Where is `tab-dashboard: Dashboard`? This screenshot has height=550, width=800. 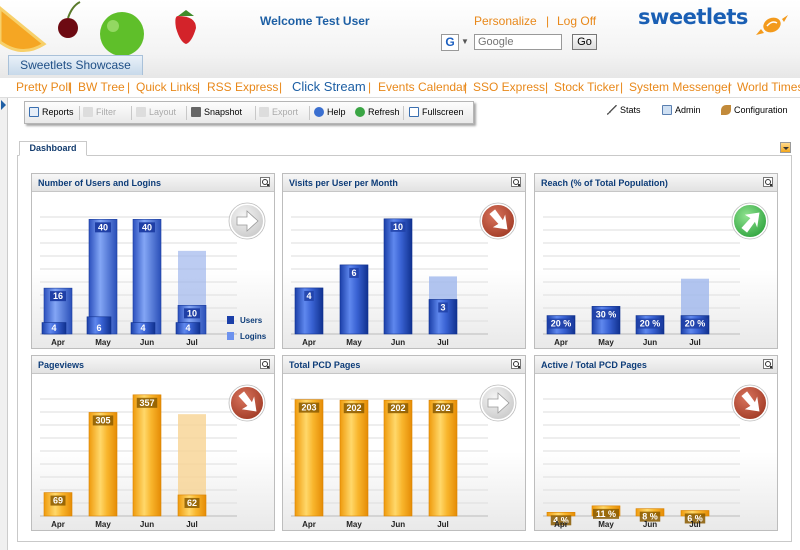 tab-dashboard: Dashboard is located at coordinates (53, 148).